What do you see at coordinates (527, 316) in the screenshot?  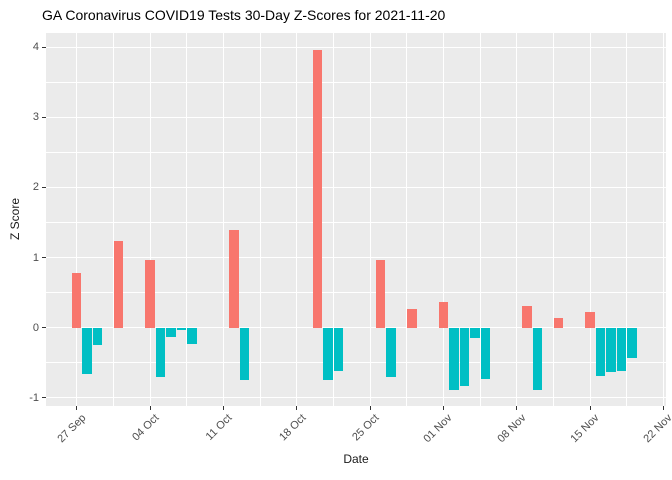 I see `bar-09-nov` at bounding box center [527, 316].